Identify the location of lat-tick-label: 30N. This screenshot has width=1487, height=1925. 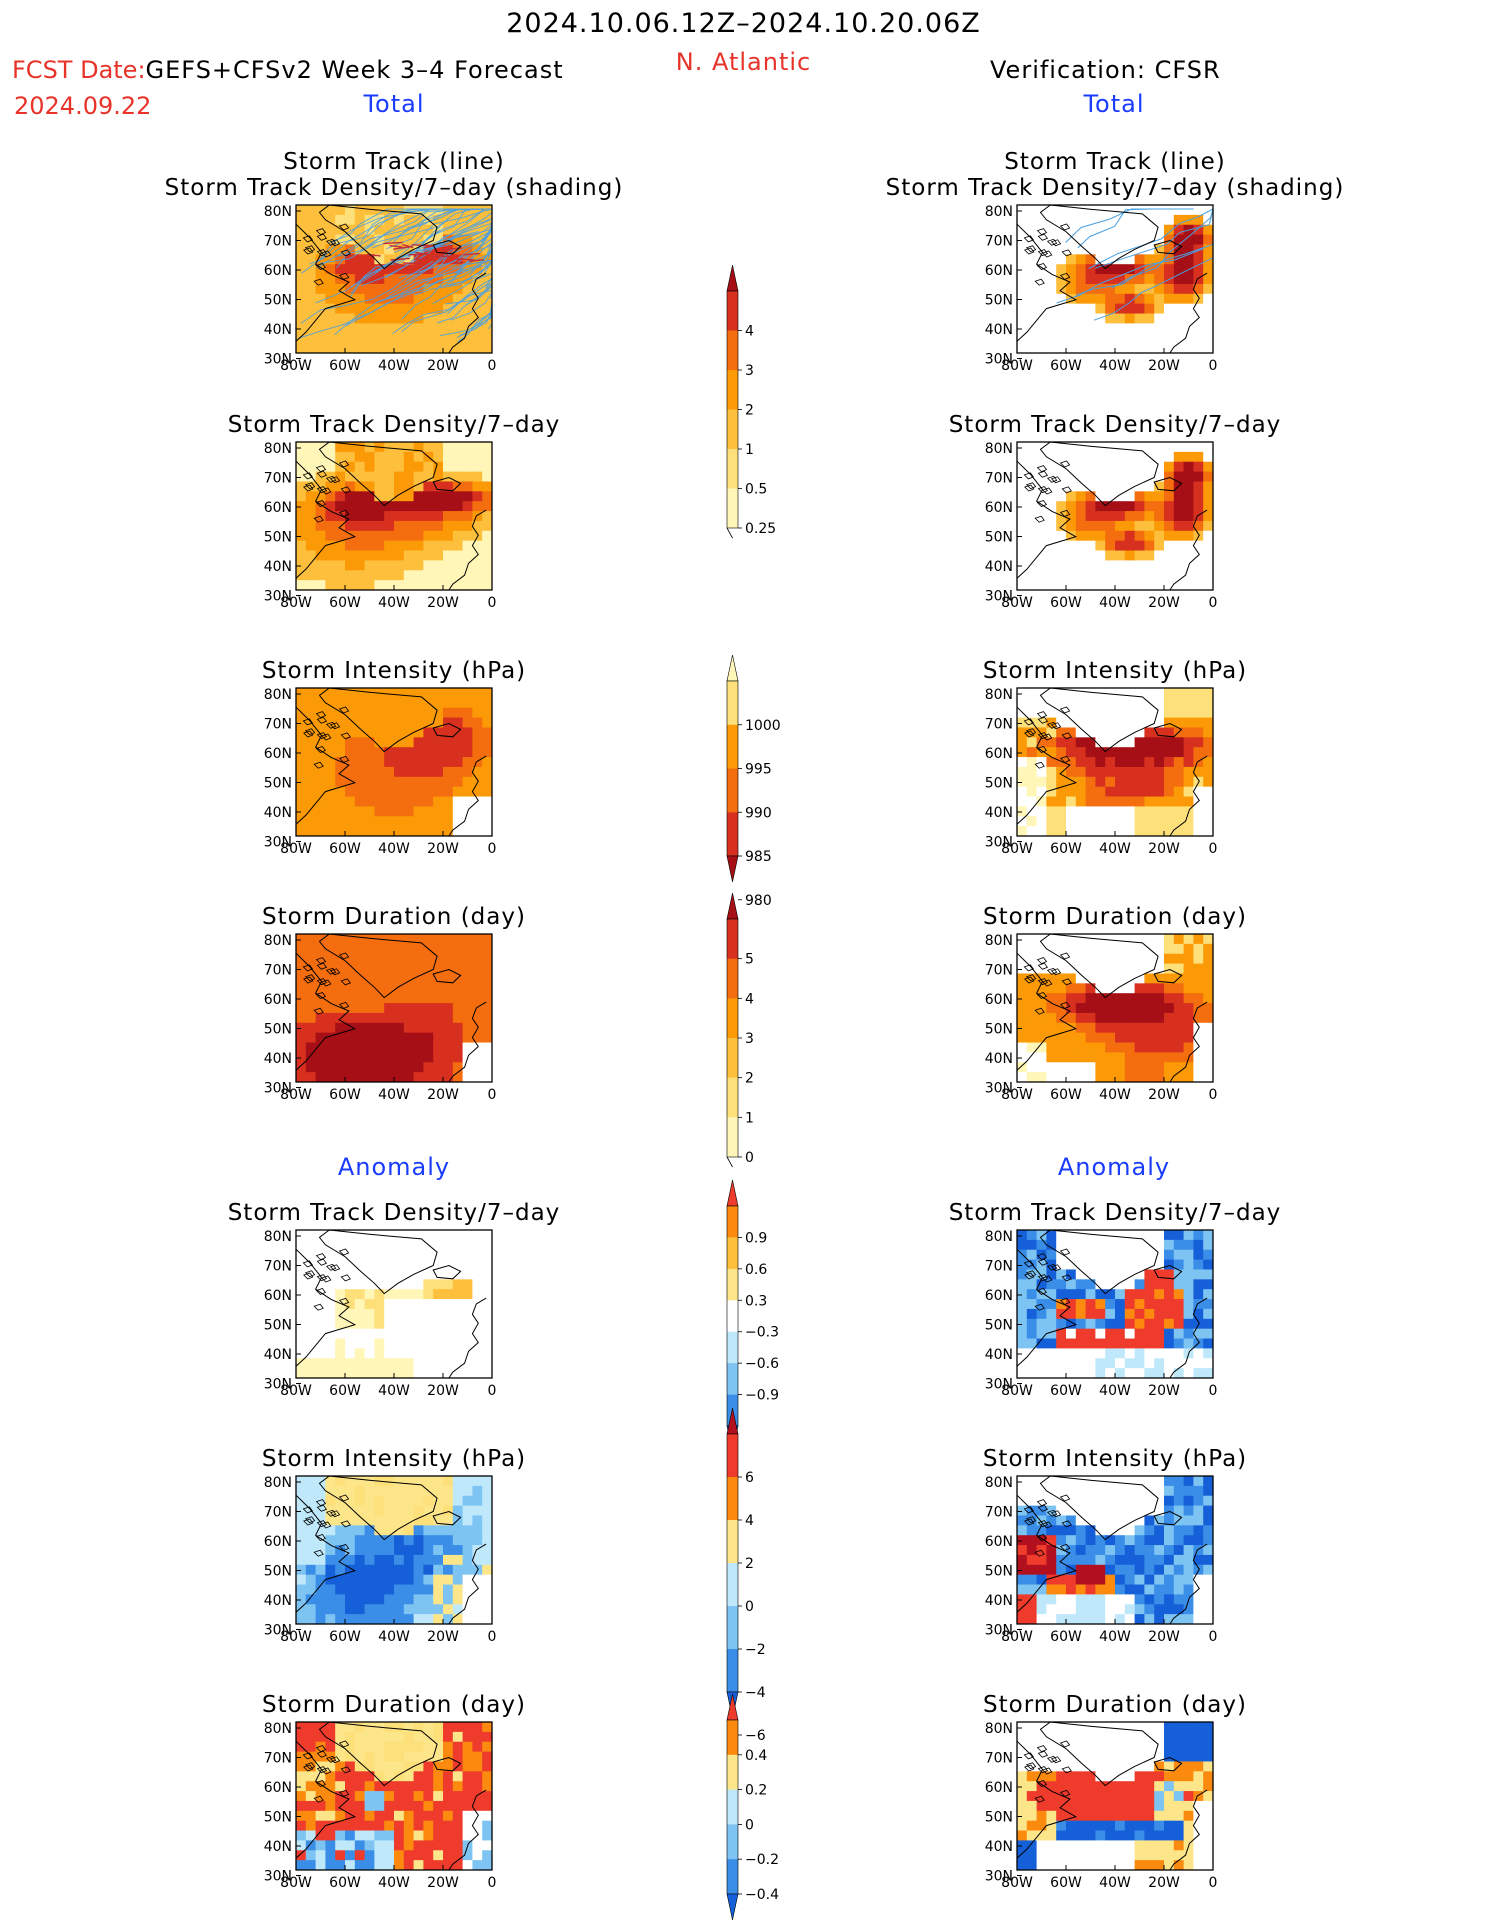
(278, 597).